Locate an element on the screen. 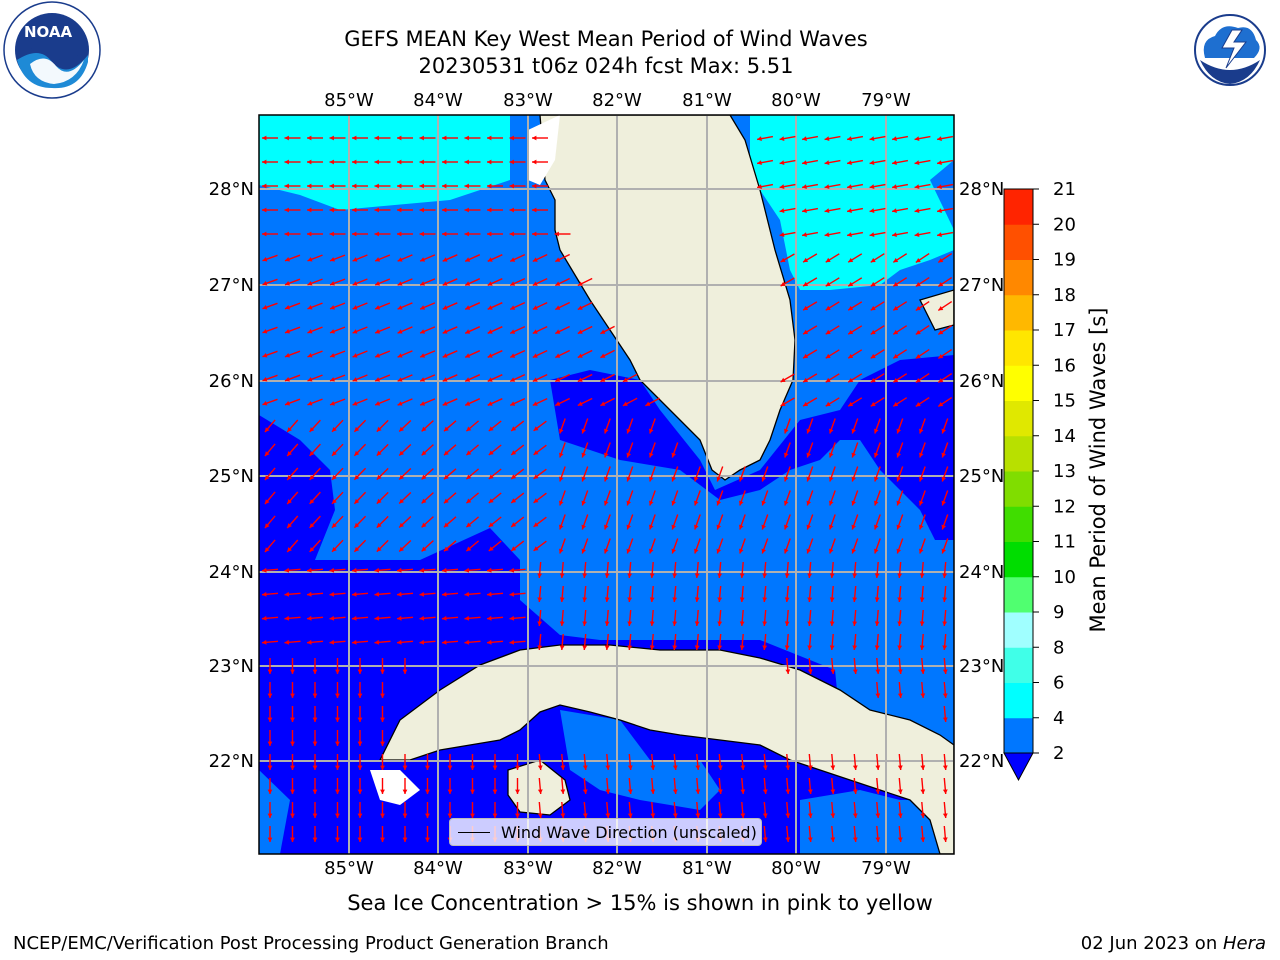 This screenshot has width=1280, height=960. land-cuba is located at coordinates (662, 749).